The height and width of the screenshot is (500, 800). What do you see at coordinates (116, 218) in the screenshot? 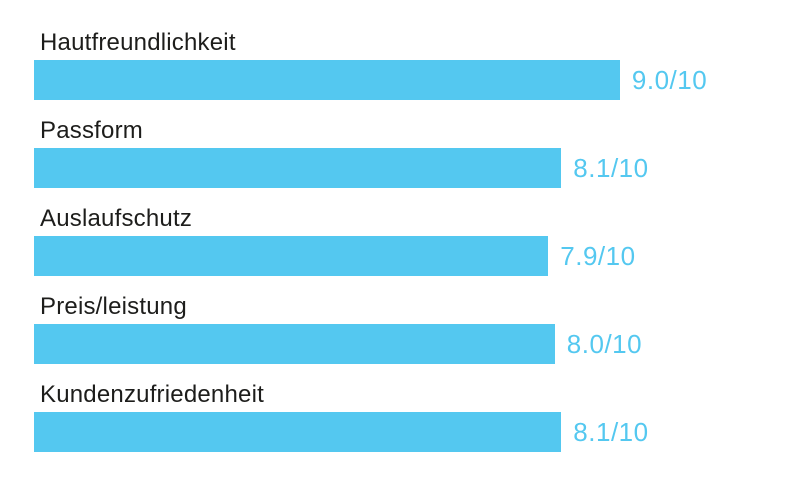
I see `rating-category-label: Auslaufschutz` at bounding box center [116, 218].